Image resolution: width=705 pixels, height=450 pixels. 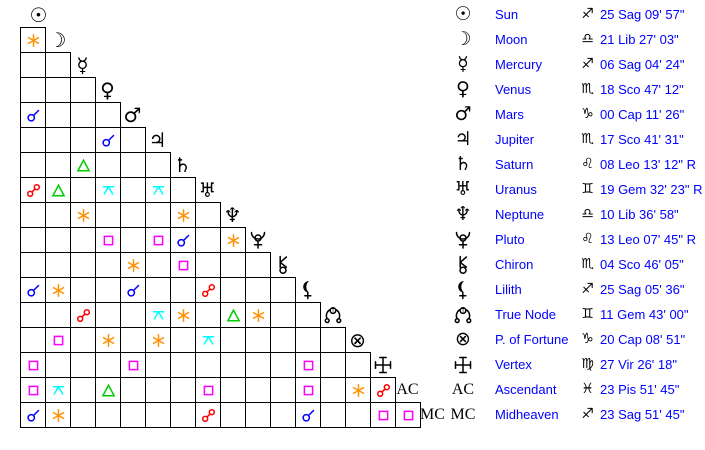 What do you see at coordinates (572, 189) in the screenshot?
I see `planet-row: ♅ Uranus ♊ 19 Gem 32' 23" R` at bounding box center [572, 189].